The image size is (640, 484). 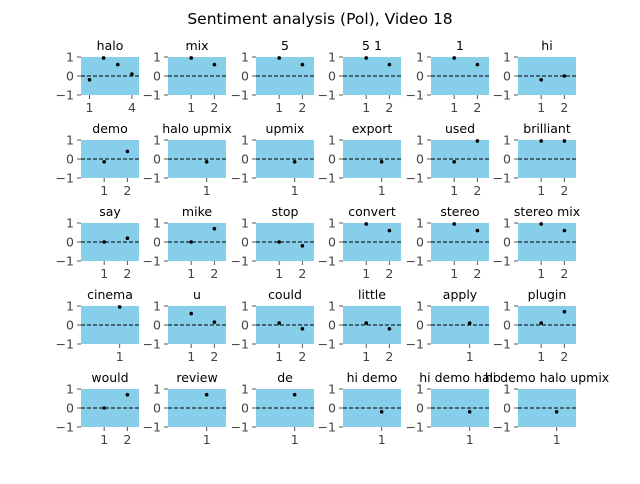 What do you see at coordinates (453, 408) in the screenshot?
I see `chart-panel: hi demo halo −1 0 1 1` at bounding box center [453, 408].